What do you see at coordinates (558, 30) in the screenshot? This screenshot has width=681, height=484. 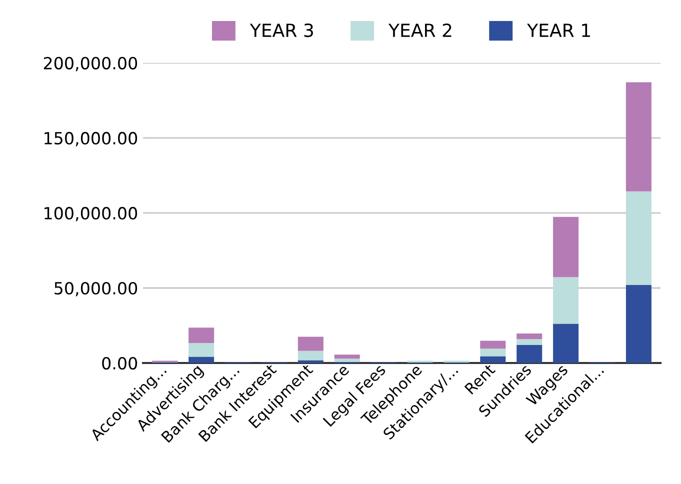 I see `legend-label: YEAR 1` at bounding box center [558, 30].